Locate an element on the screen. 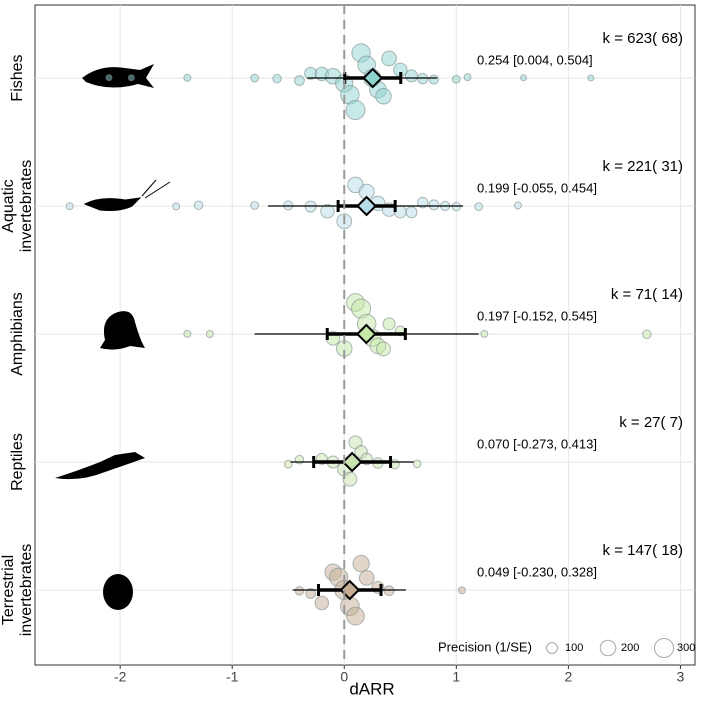  beetle-icon is located at coordinates (118, 592).